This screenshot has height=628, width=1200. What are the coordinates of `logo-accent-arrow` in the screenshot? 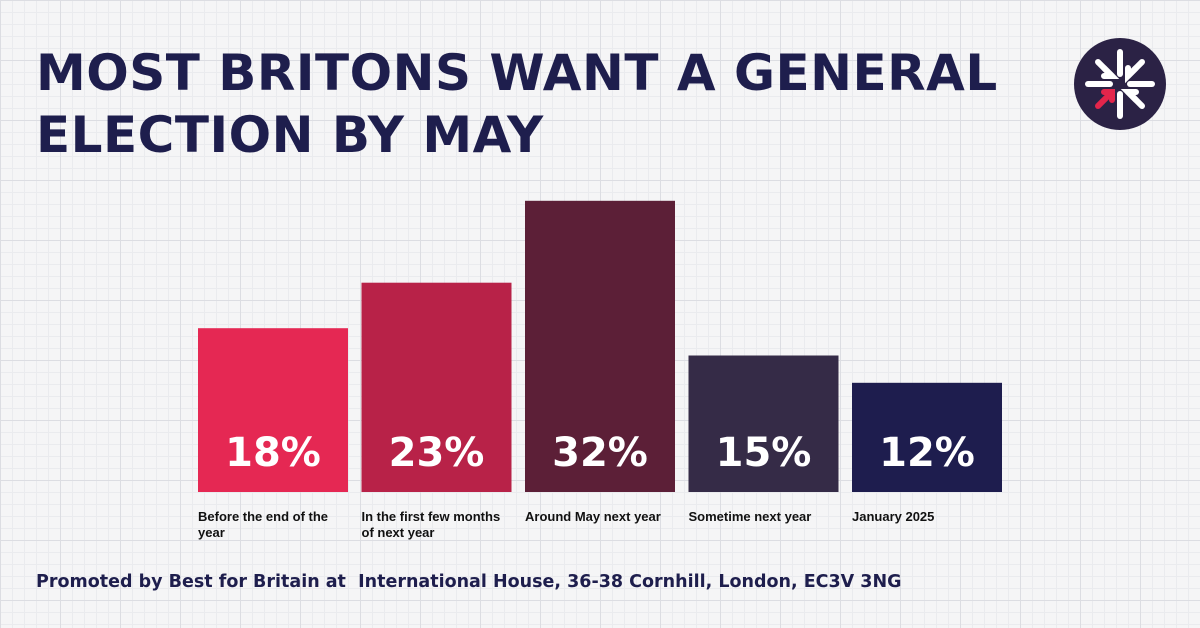 It's located at (1105, 99).